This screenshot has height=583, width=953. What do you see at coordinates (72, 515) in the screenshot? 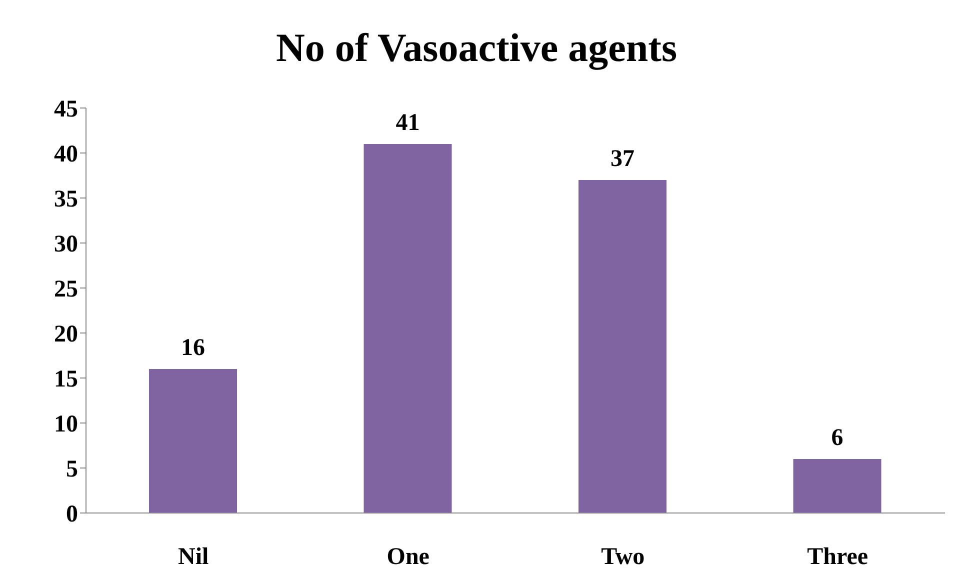
I see `y-tick-label: 0` at bounding box center [72, 515].